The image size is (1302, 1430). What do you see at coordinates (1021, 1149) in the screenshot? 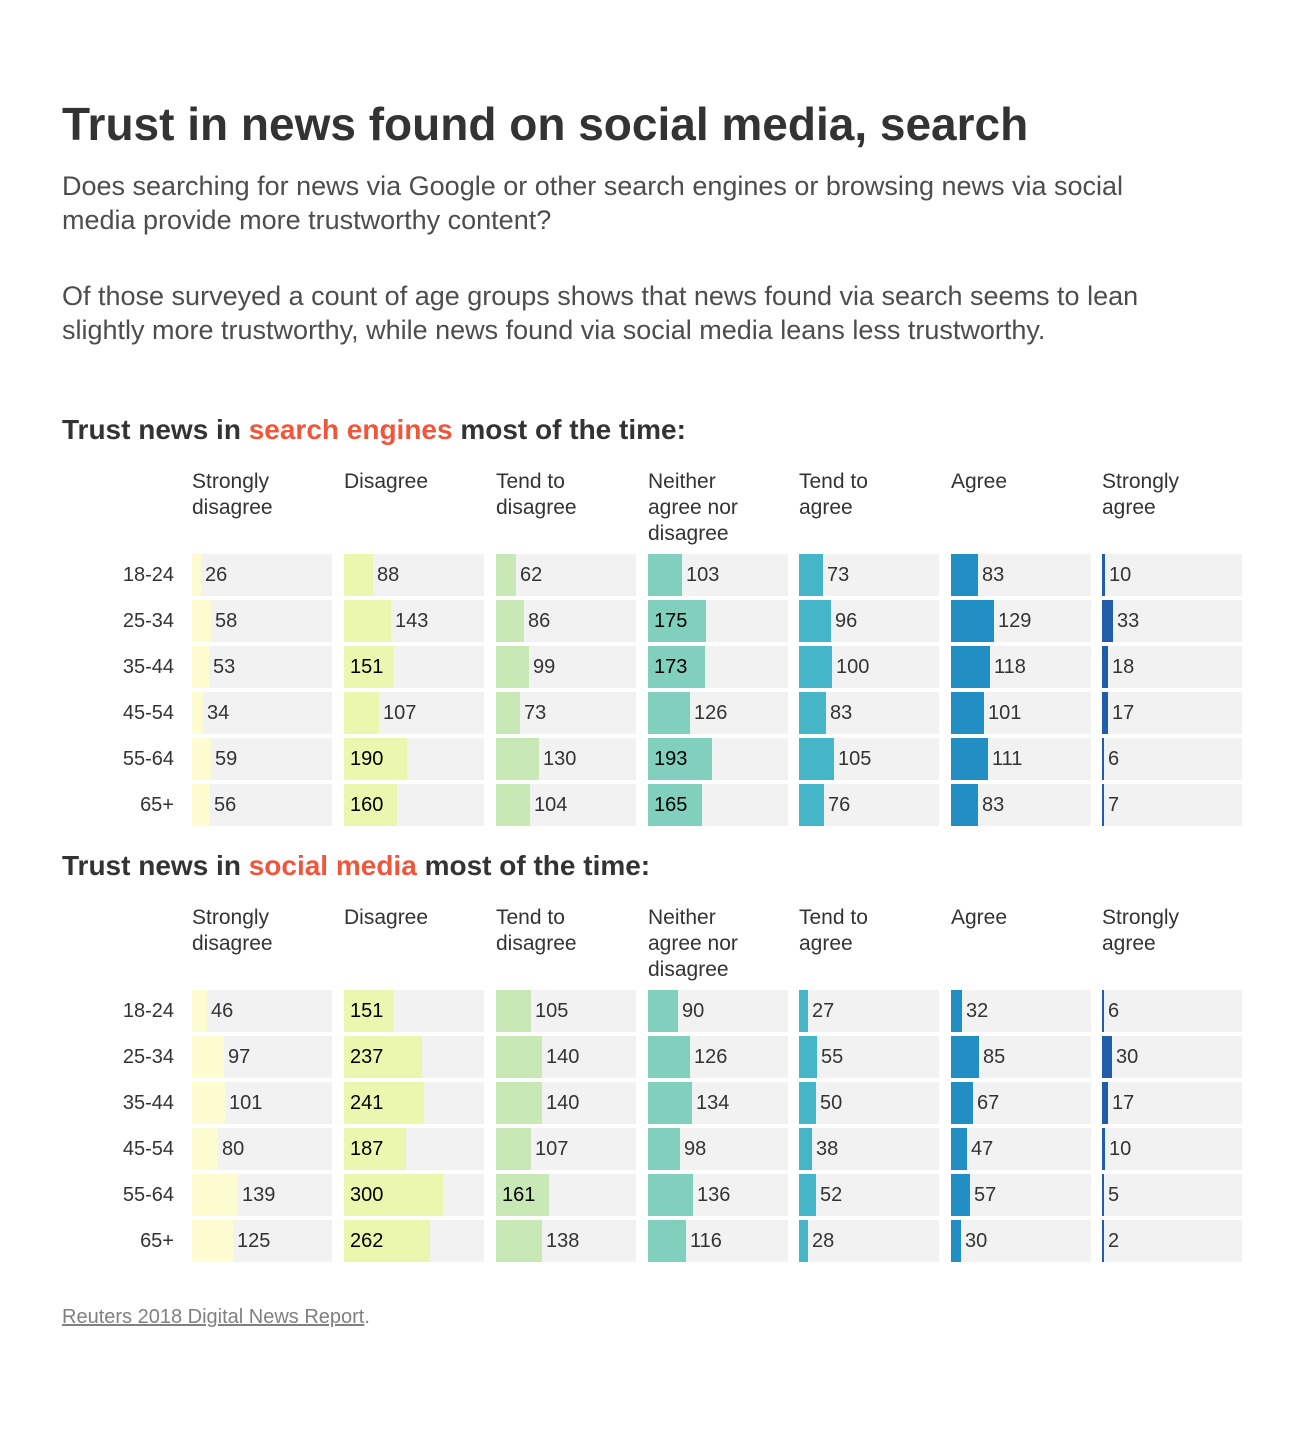
I see `data-cell: 47` at bounding box center [1021, 1149].